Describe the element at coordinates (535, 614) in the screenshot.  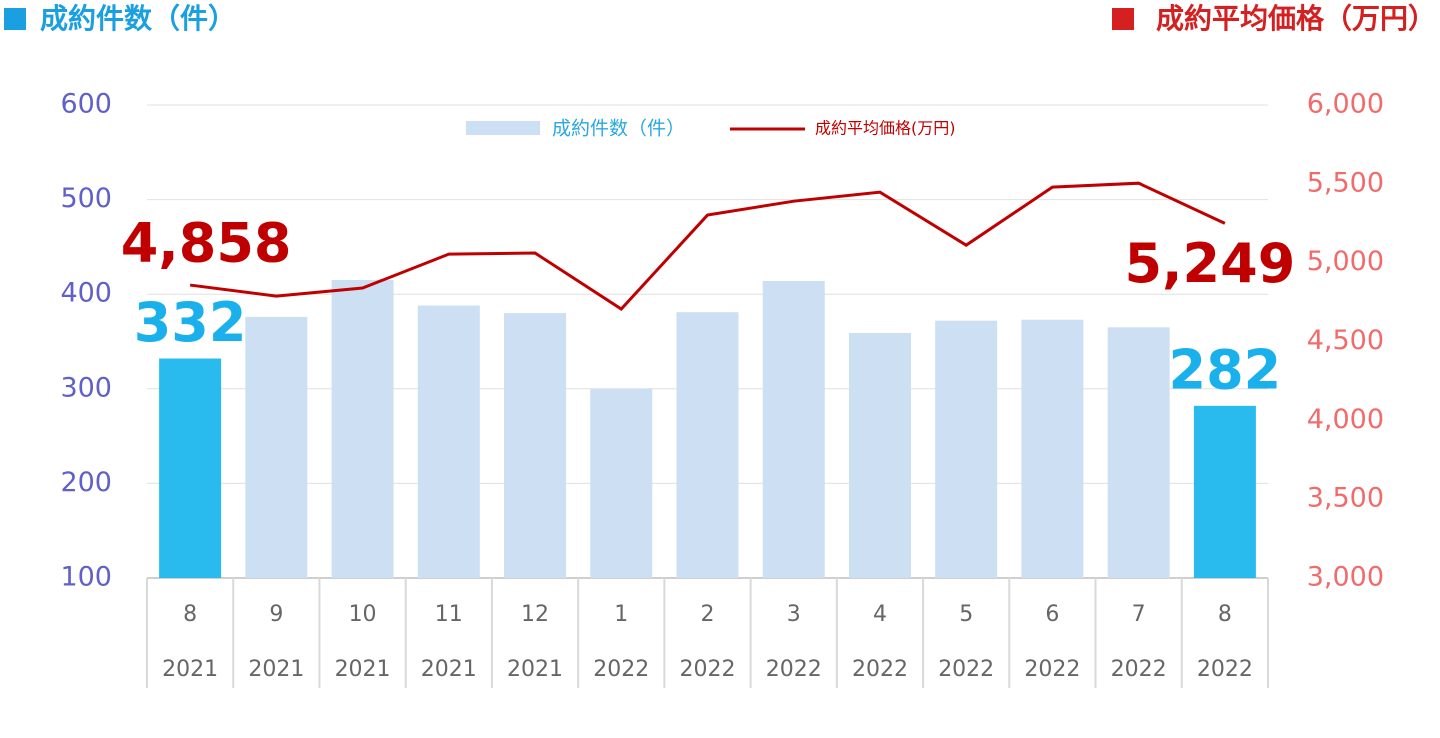
I see `x-tick-label: 12` at that location.